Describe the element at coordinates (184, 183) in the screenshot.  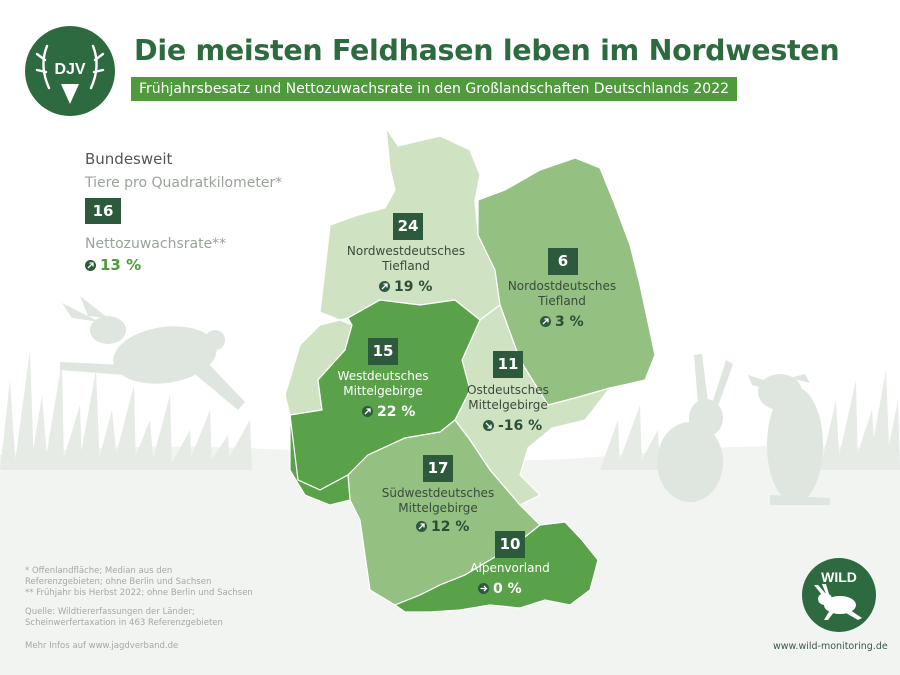
I see `national-density-label: Tiere pro Quadratkilometer*` at that location.